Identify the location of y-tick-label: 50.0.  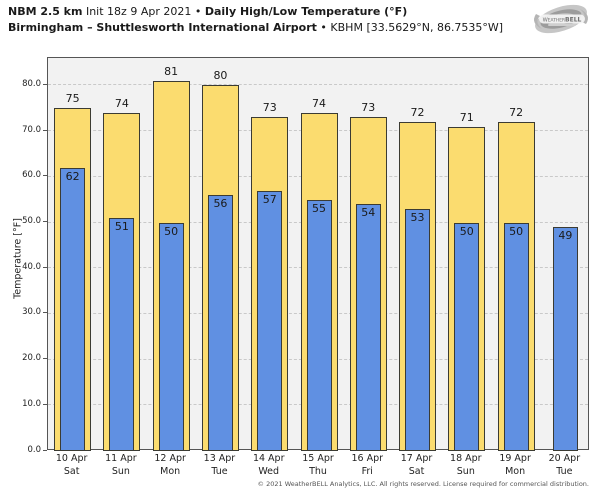
(31, 221).